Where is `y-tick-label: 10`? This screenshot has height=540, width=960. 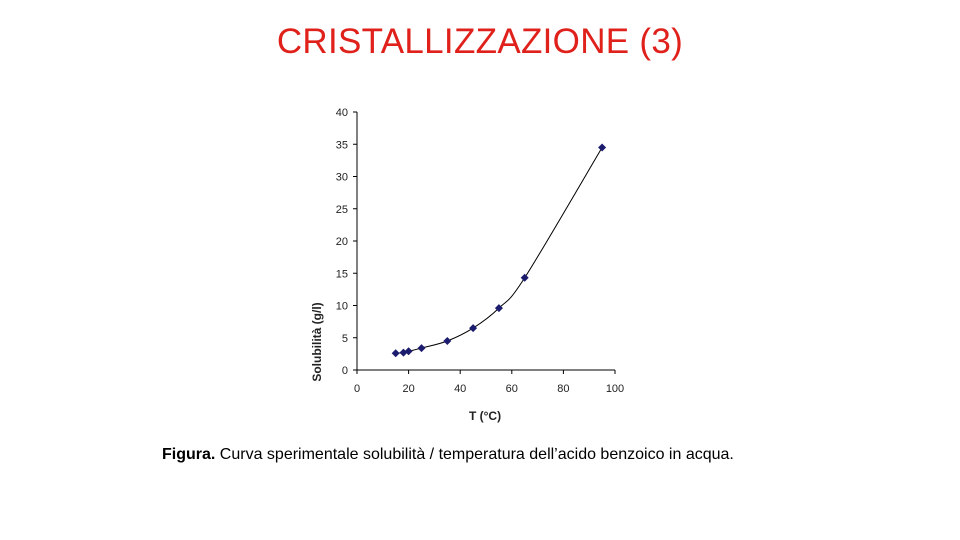 y-tick-label: 10 is located at coordinates (342, 307).